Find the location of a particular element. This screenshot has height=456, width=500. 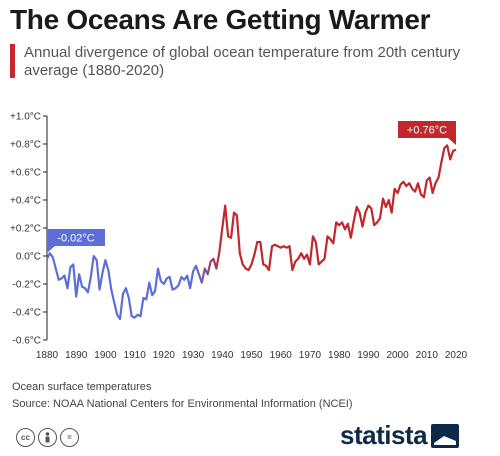

y-tick-label: +0.8°C is located at coordinates (25, 145).